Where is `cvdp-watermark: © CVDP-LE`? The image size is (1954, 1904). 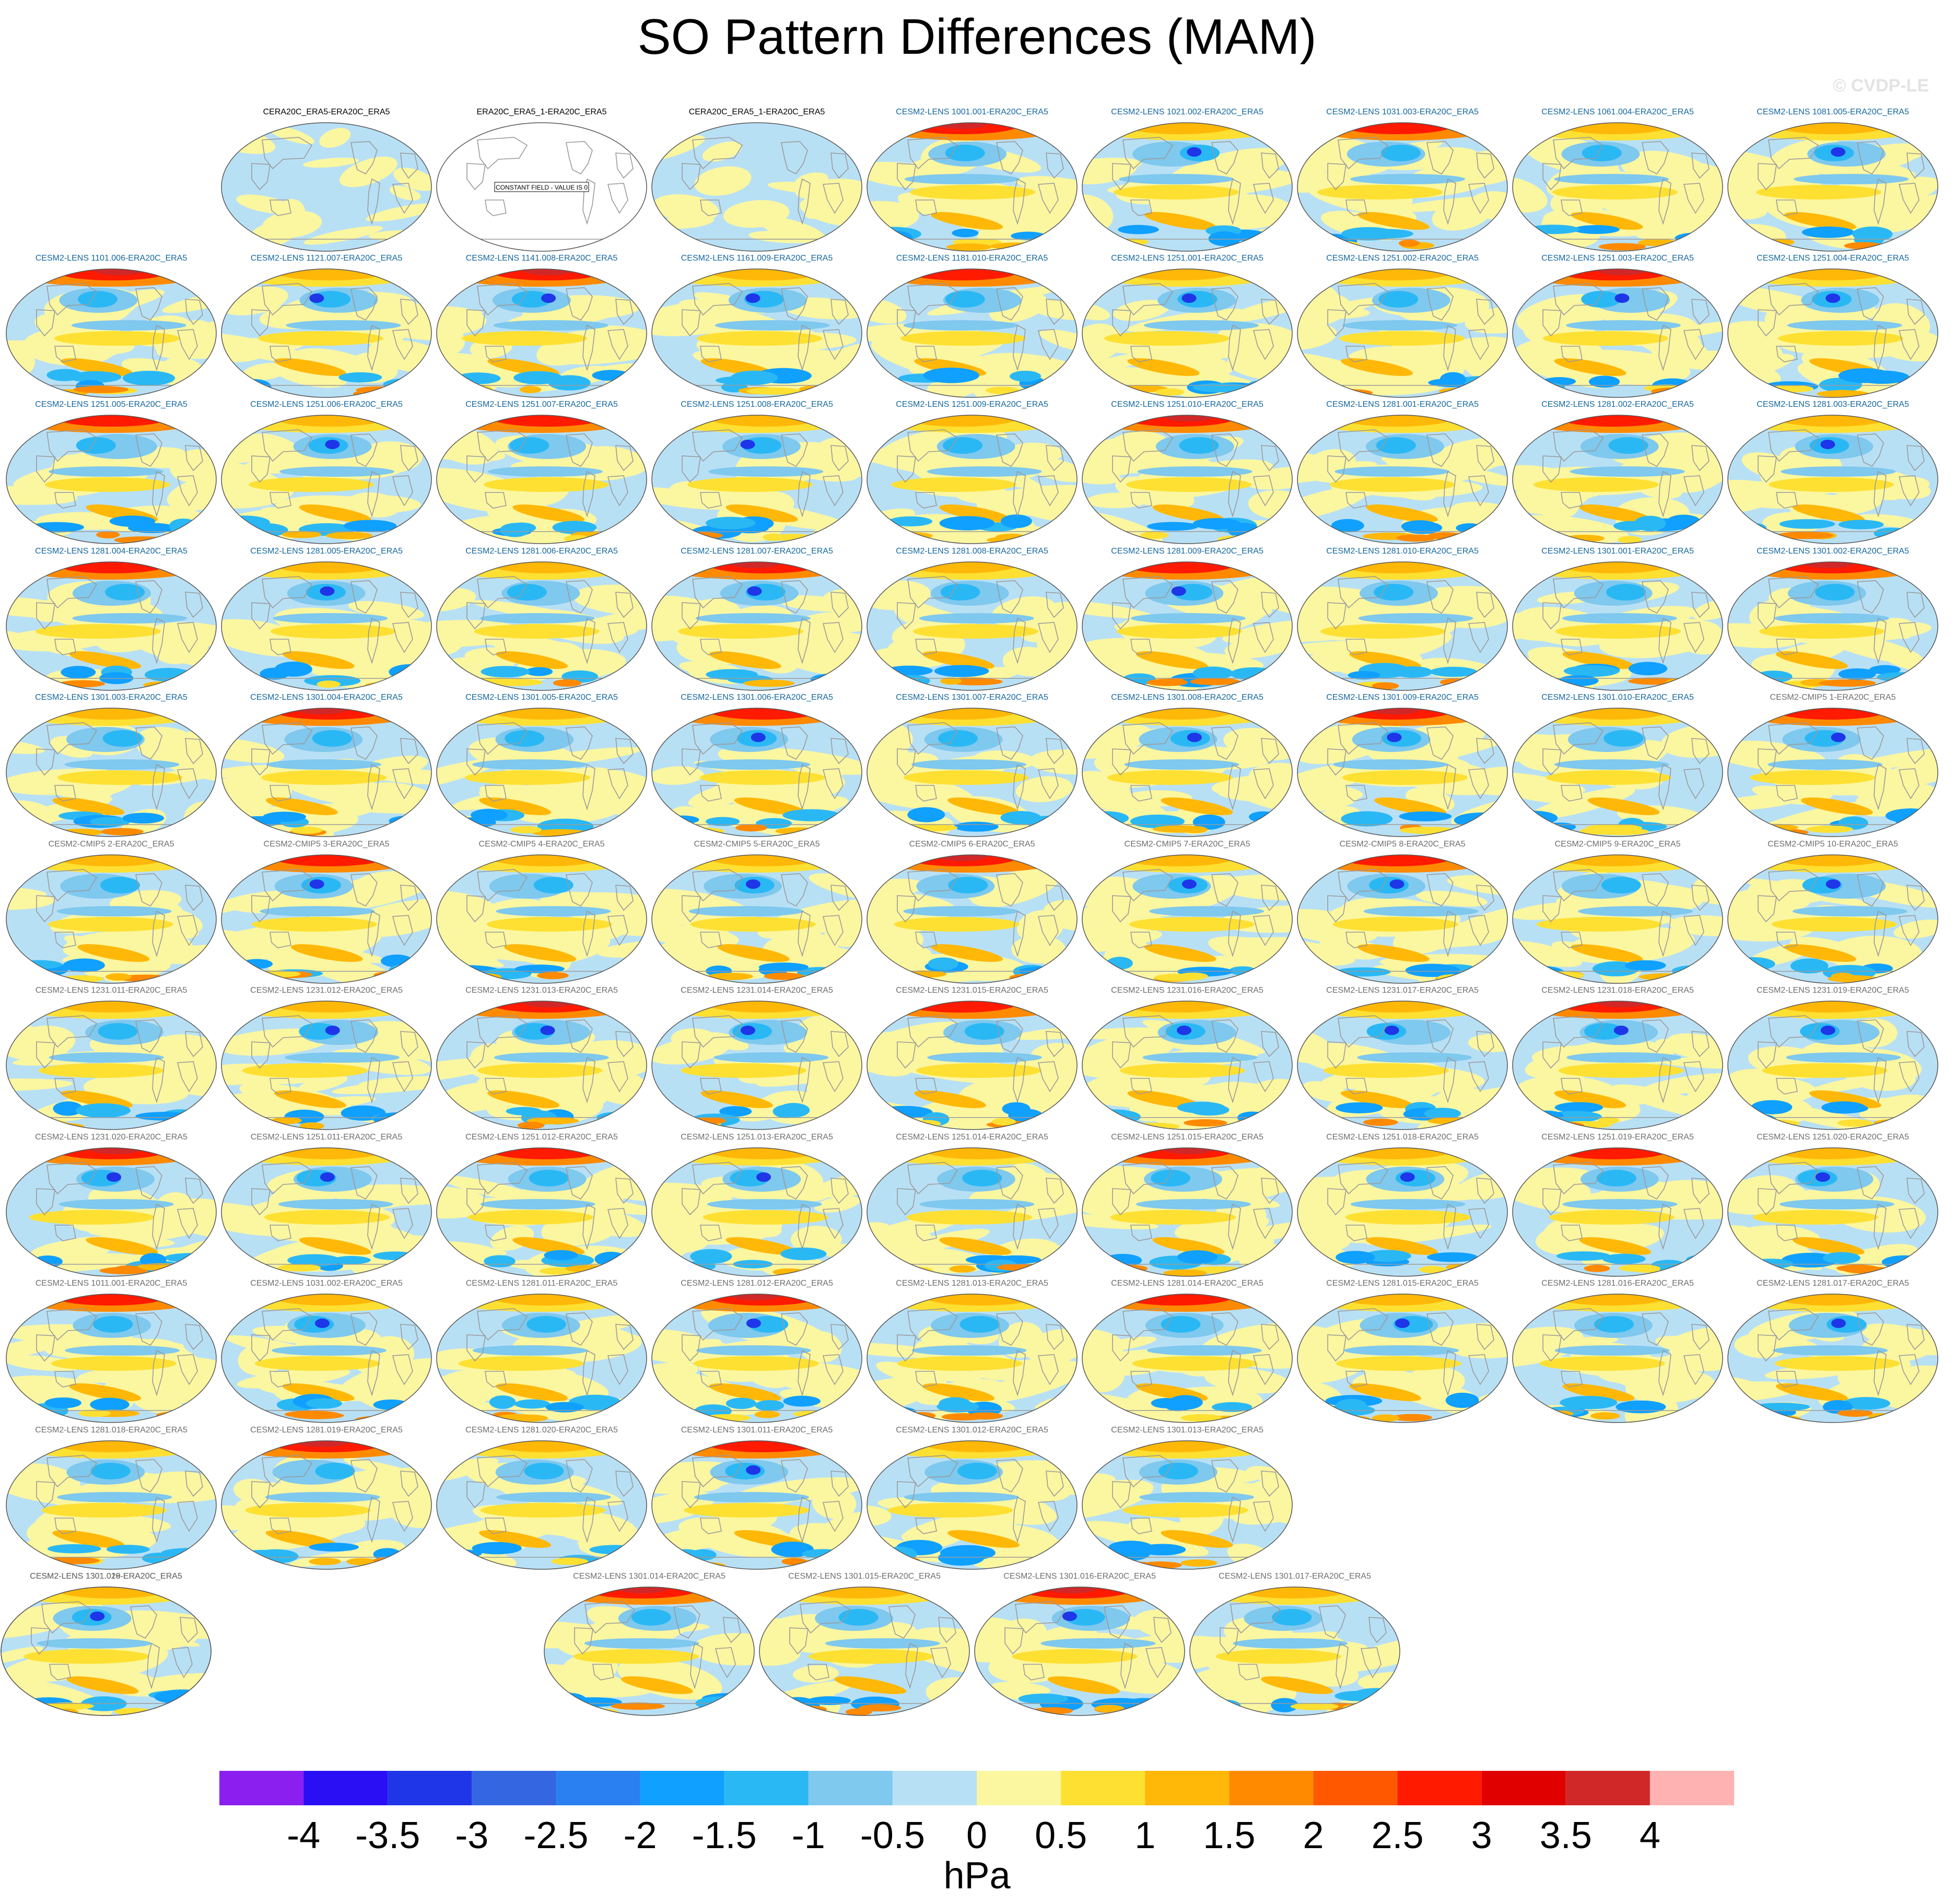
cvdp-watermark: © CVDP-LE is located at coordinates (1881, 86).